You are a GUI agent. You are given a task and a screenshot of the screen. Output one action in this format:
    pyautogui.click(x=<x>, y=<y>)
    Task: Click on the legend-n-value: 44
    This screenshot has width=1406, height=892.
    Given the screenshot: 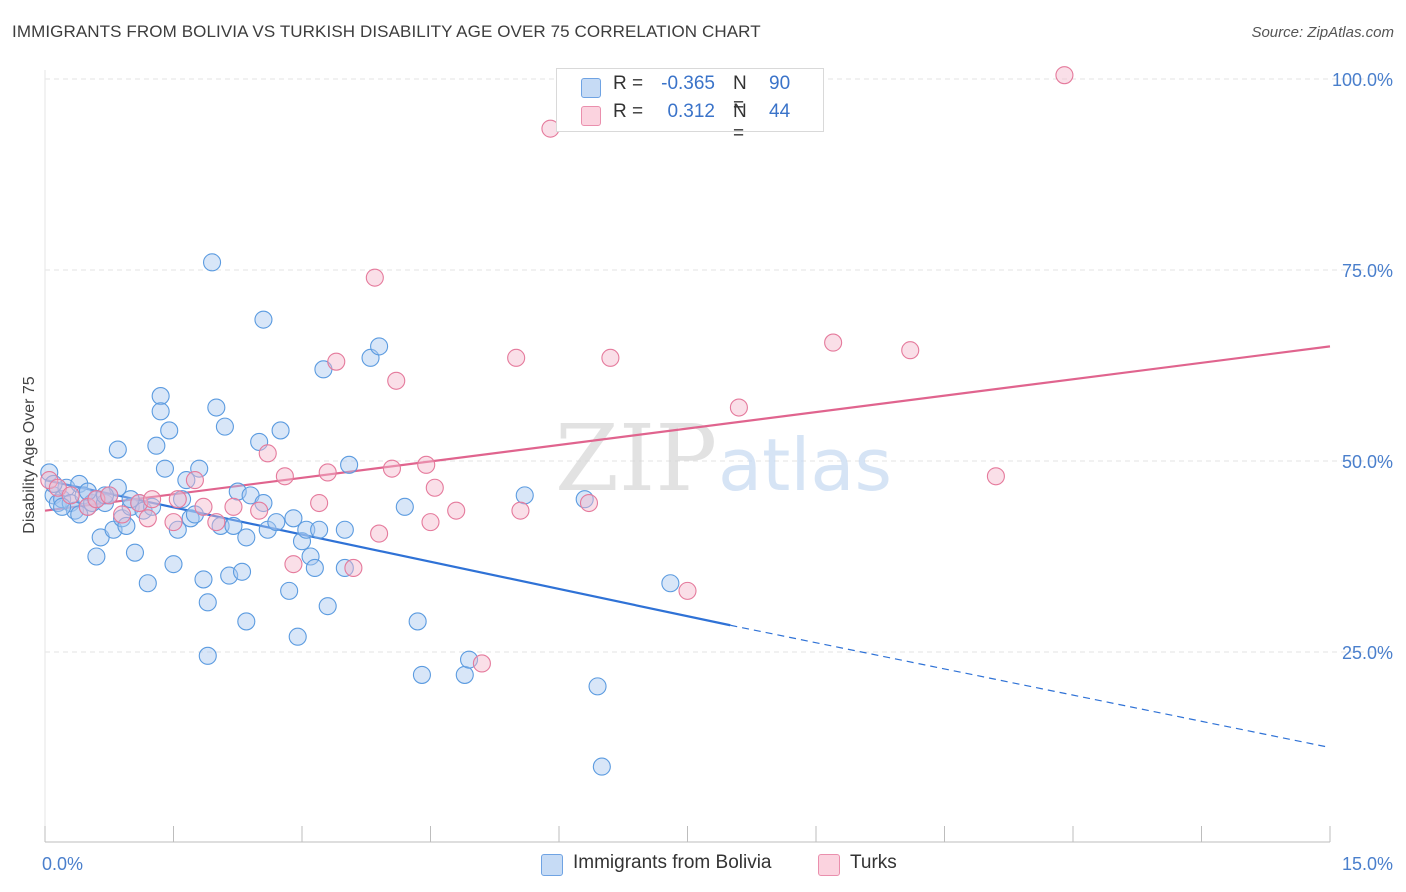 What is the action you would take?
    pyautogui.click(x=780, y=111)
    